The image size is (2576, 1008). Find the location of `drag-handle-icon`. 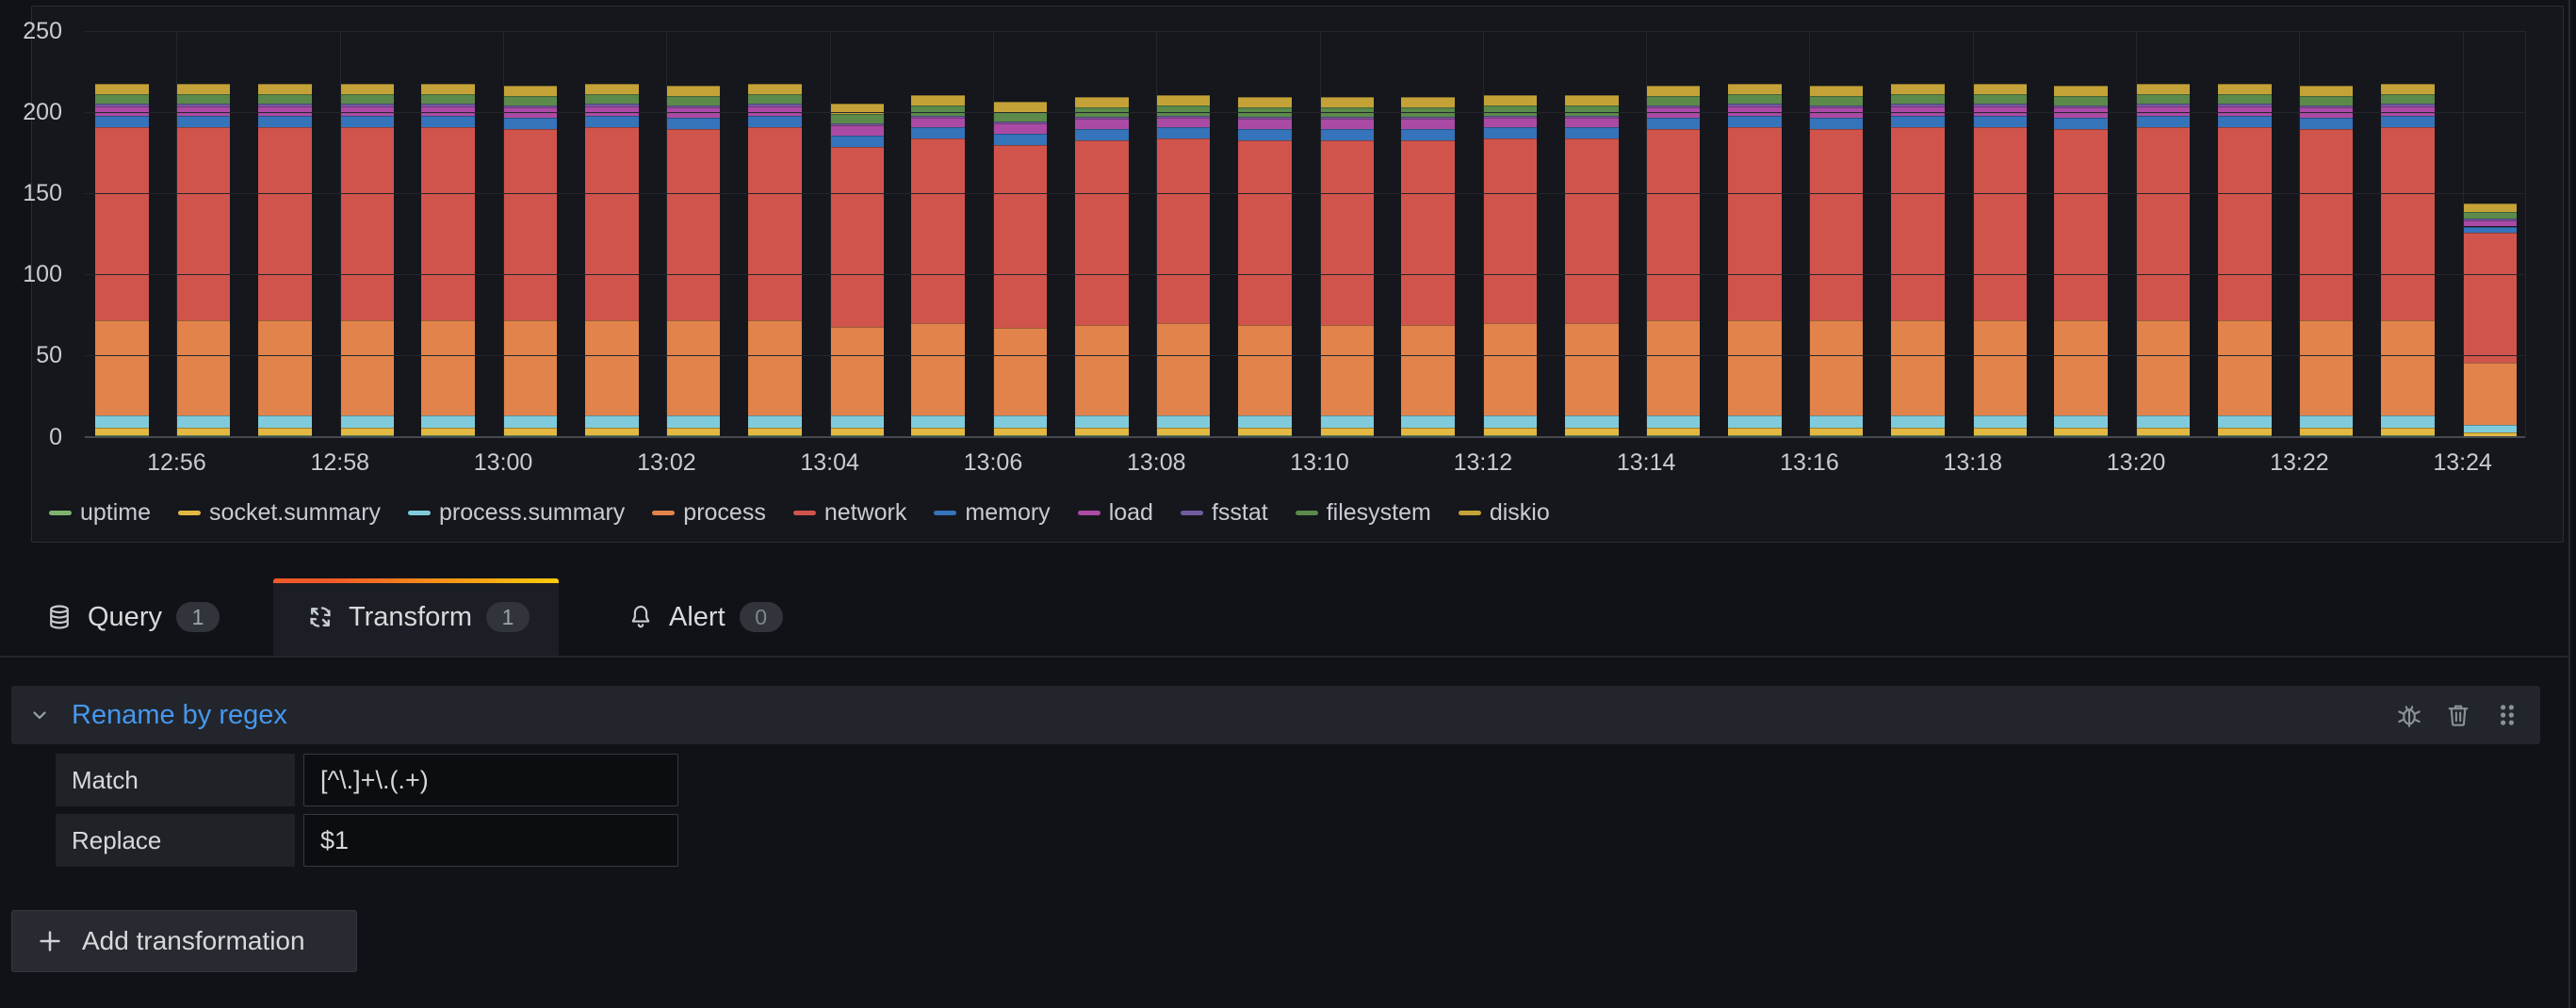

drag-handle-icon is located at coordinates (2507, 715).